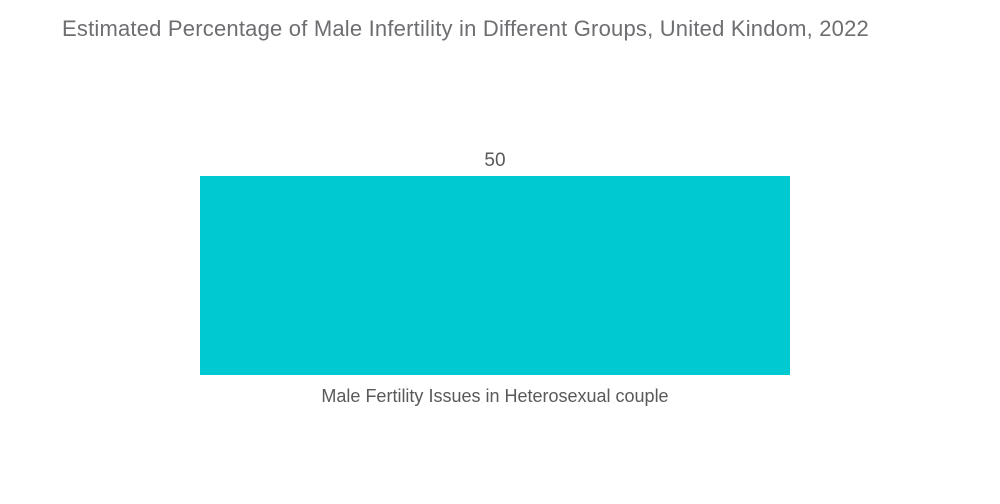 This screenshot has width=1000, height=504. I want to click on bar-value-label: 50, so click(495, 160).